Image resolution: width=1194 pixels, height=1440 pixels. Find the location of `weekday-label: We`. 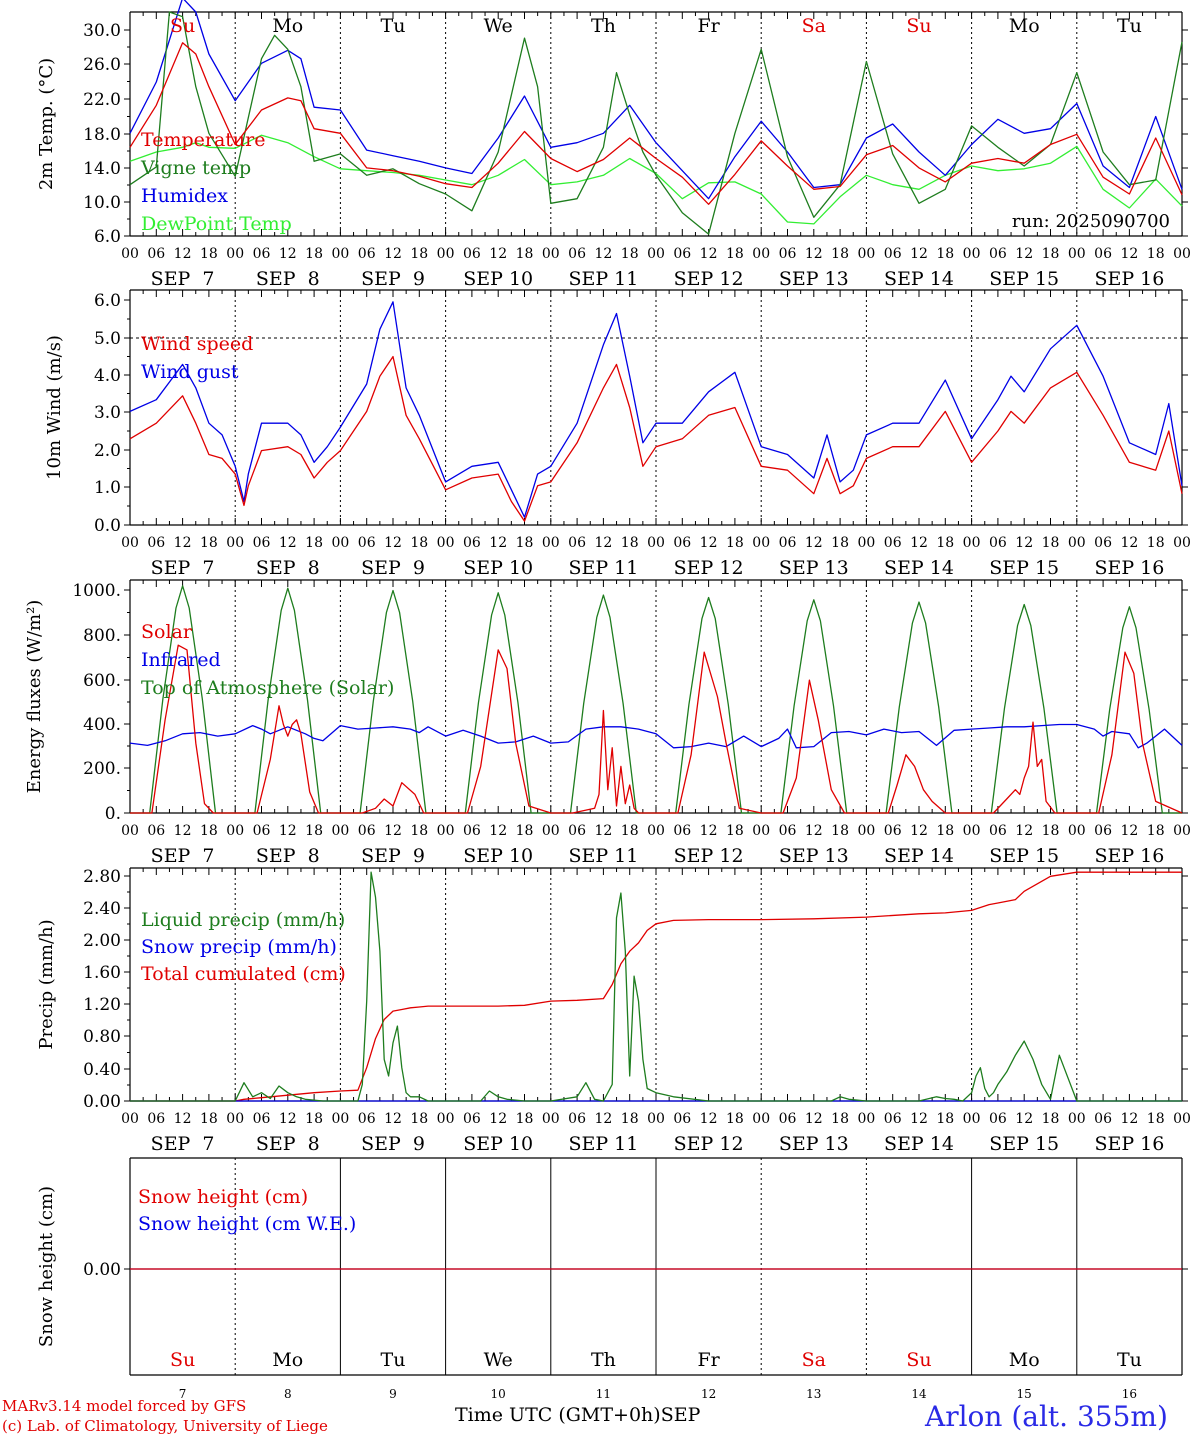

weekday-label: We is located at coordinates (498, 26).